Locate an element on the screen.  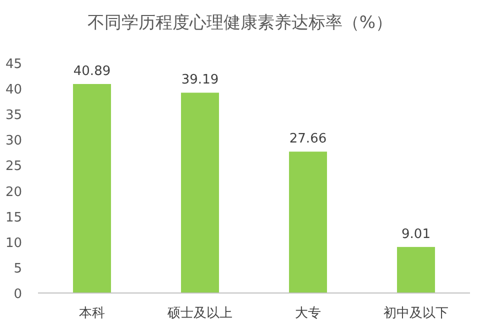
y-tick-label: 25 is located at coordinates (13, 166).